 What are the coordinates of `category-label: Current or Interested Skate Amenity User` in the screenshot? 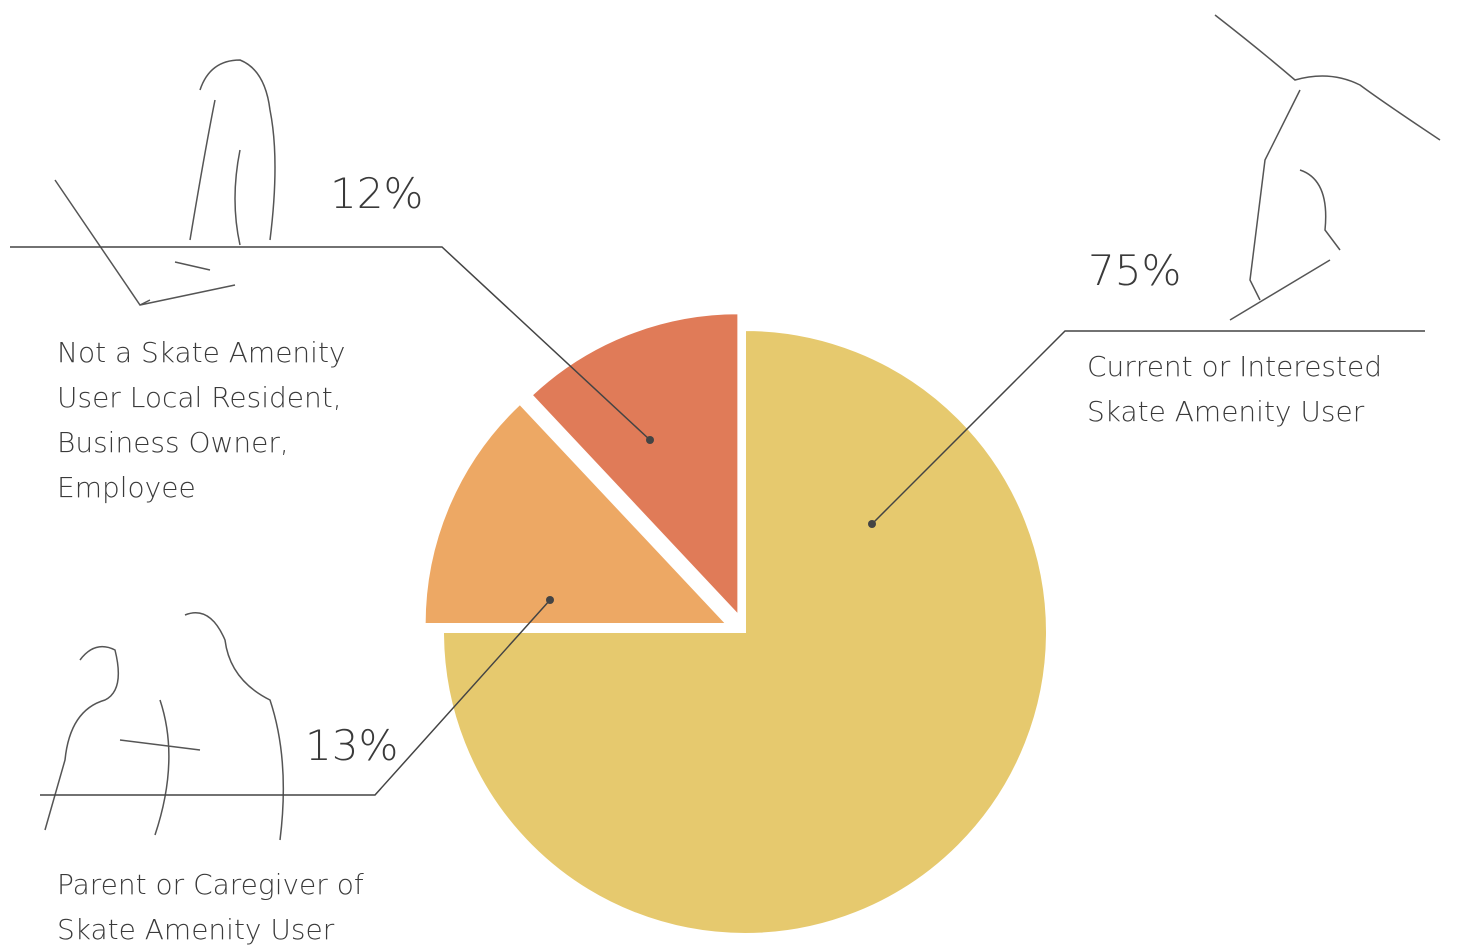 It's located at (1234, 389).